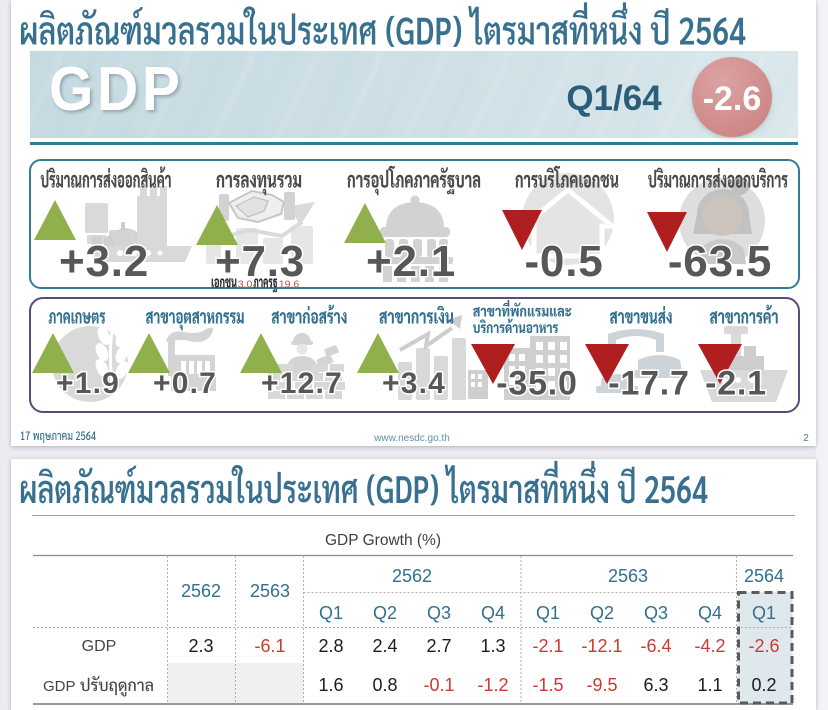 The height and width of the screenshot is (710, 828). What do you see at coordinates (492, 685) in the screenshot?
I see `svg-text: -1.2` at bounding box center [492, 685].